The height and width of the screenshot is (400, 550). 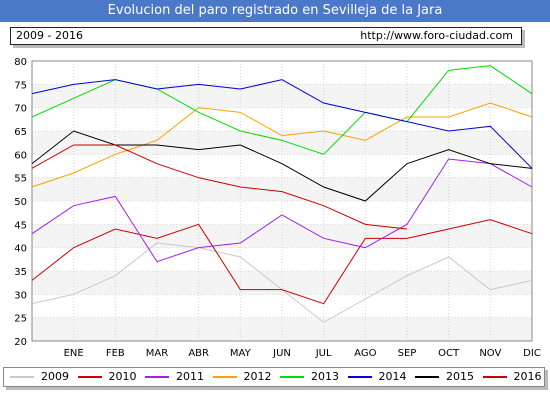 What do you see at coordinates (392, 376) in the screenshot?
I see `legend-label: 2014` at bounding box center [392, 376].